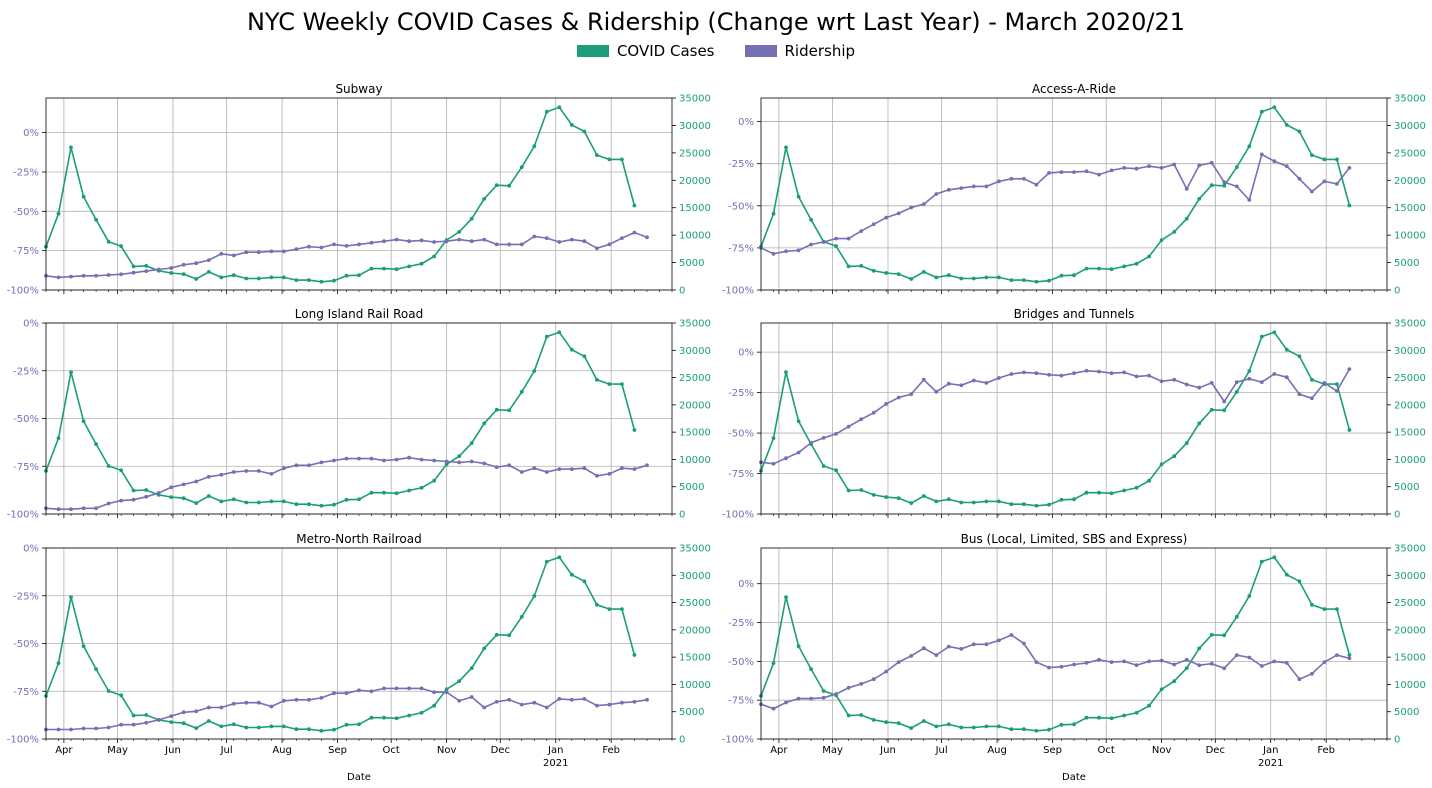 The width and height of the screenshot is (1432, 788). I want to click on x-tick-label: Jun, so click(172, 750).